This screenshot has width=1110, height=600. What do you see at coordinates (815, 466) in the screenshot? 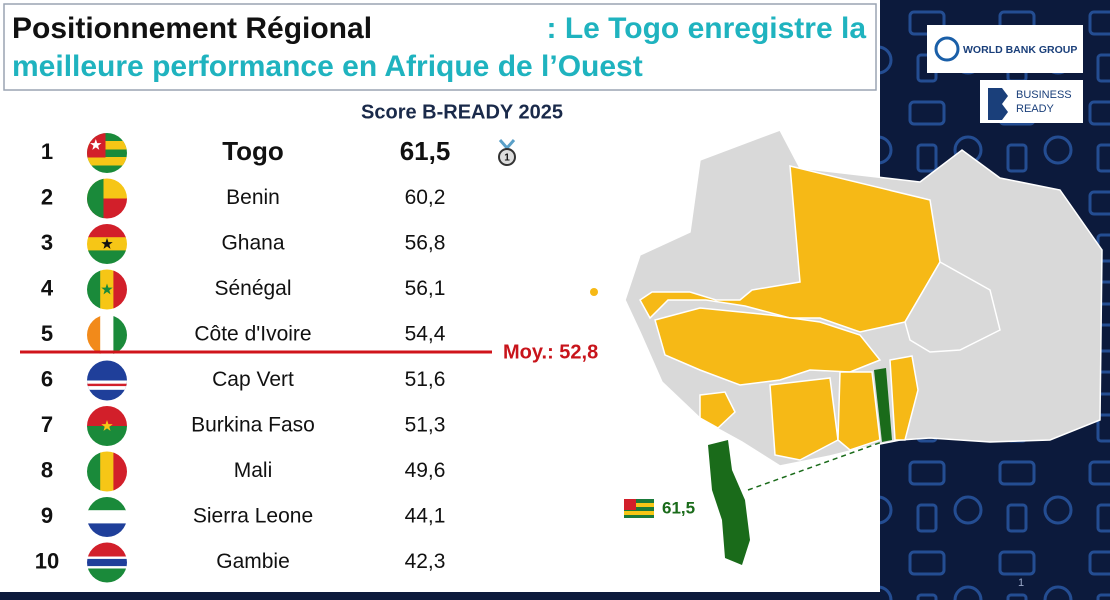
I see `zoom-line` at bounding box center [815, 466].